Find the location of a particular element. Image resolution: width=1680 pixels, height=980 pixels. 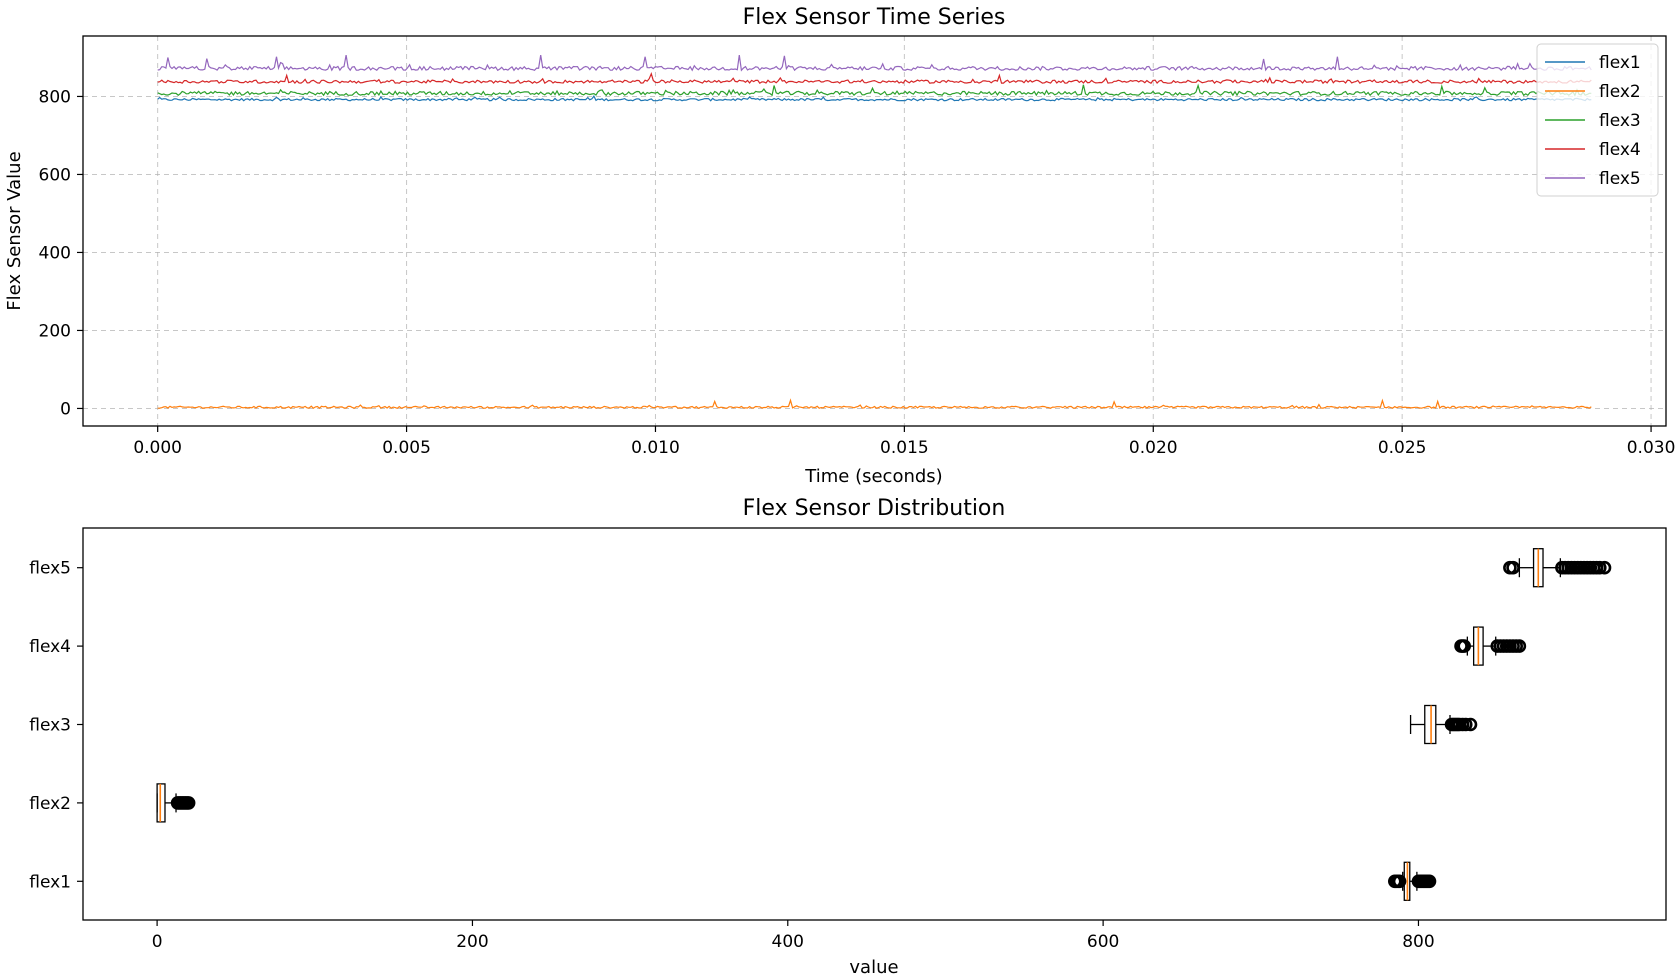

x-tick-label: 0.015 is located at coordinates (904, 448).